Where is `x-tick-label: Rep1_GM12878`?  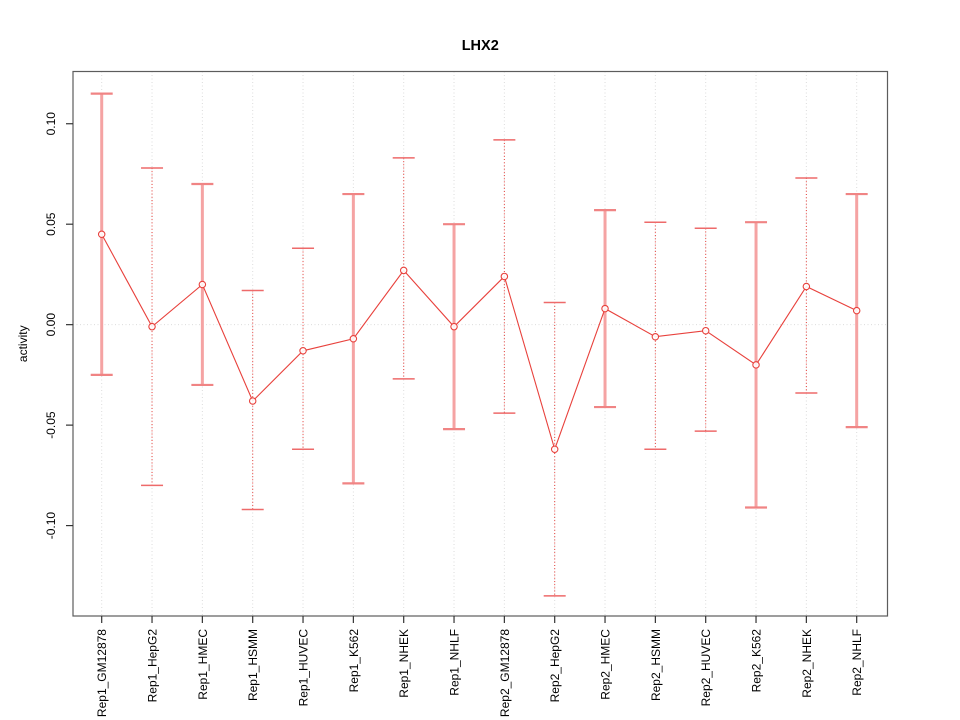
x-tick-label: Rep1_GM12878 is located at coordinates (102, 673).